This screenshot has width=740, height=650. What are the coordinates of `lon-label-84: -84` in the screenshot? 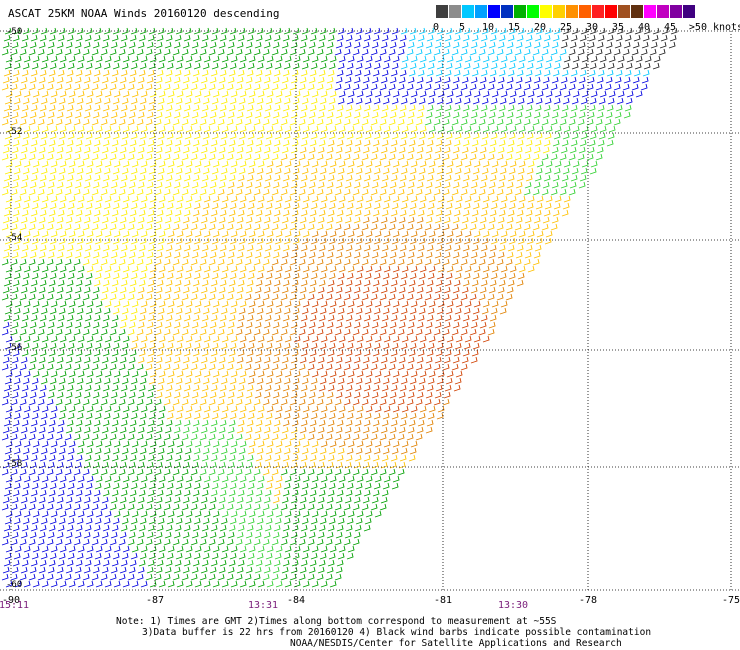 It's located at (296, 600).